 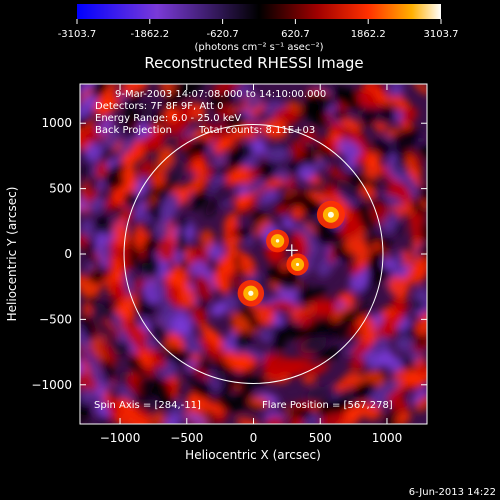 I want to click on x-tick-label: −1000, so click(x=120, y=438).